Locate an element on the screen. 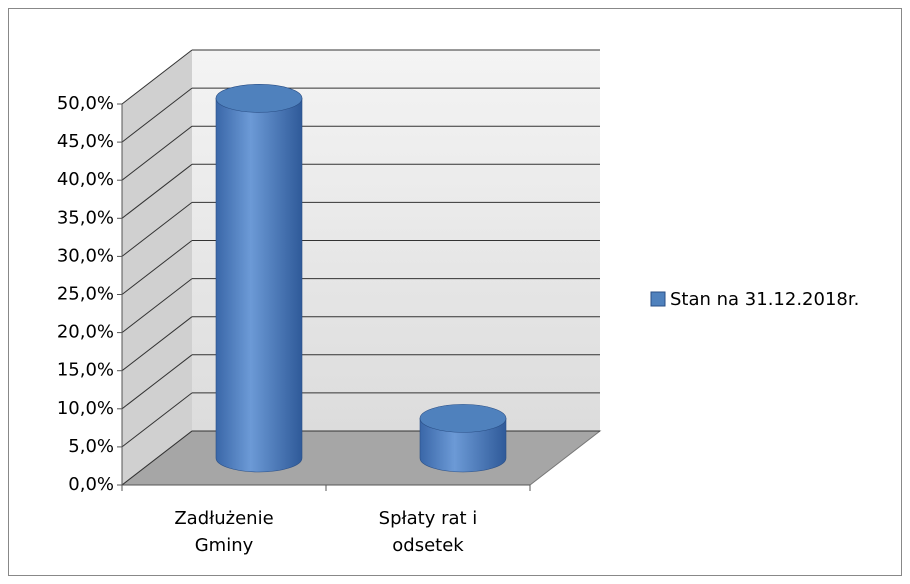 Image resolution: width=910 pixels, height=584 pixels. y-tick-label: 25,0% is located at coordinates (85, 294).